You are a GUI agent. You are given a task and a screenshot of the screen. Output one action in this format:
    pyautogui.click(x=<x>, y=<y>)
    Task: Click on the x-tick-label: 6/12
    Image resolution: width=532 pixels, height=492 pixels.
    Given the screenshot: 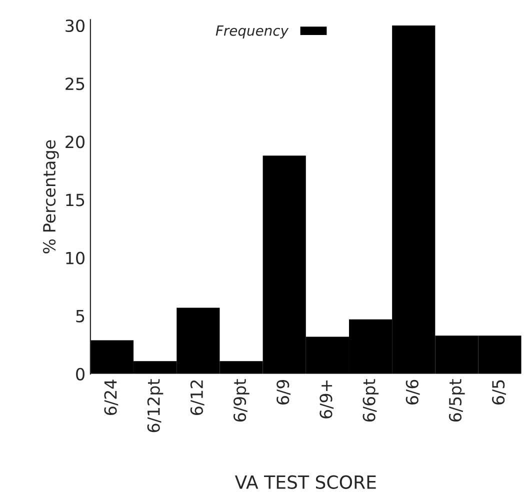 What is the action you would take?
    pyautogui.click(x=197, y=398)
    